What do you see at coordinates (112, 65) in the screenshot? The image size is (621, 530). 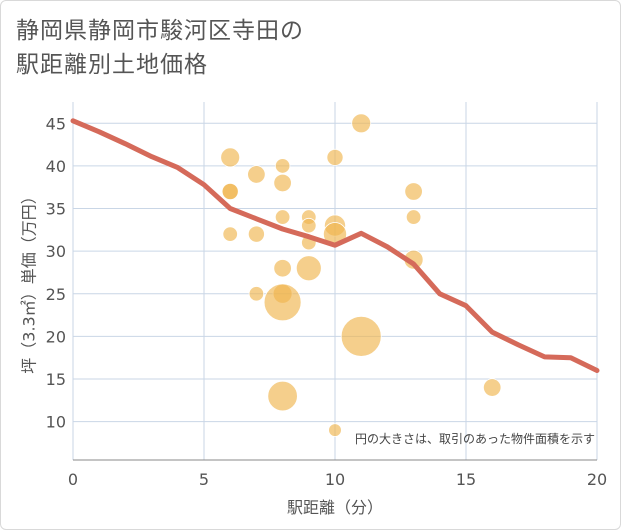 I see `title-line-2: 駅距離別土地価格` at bounding box center [112, 65].